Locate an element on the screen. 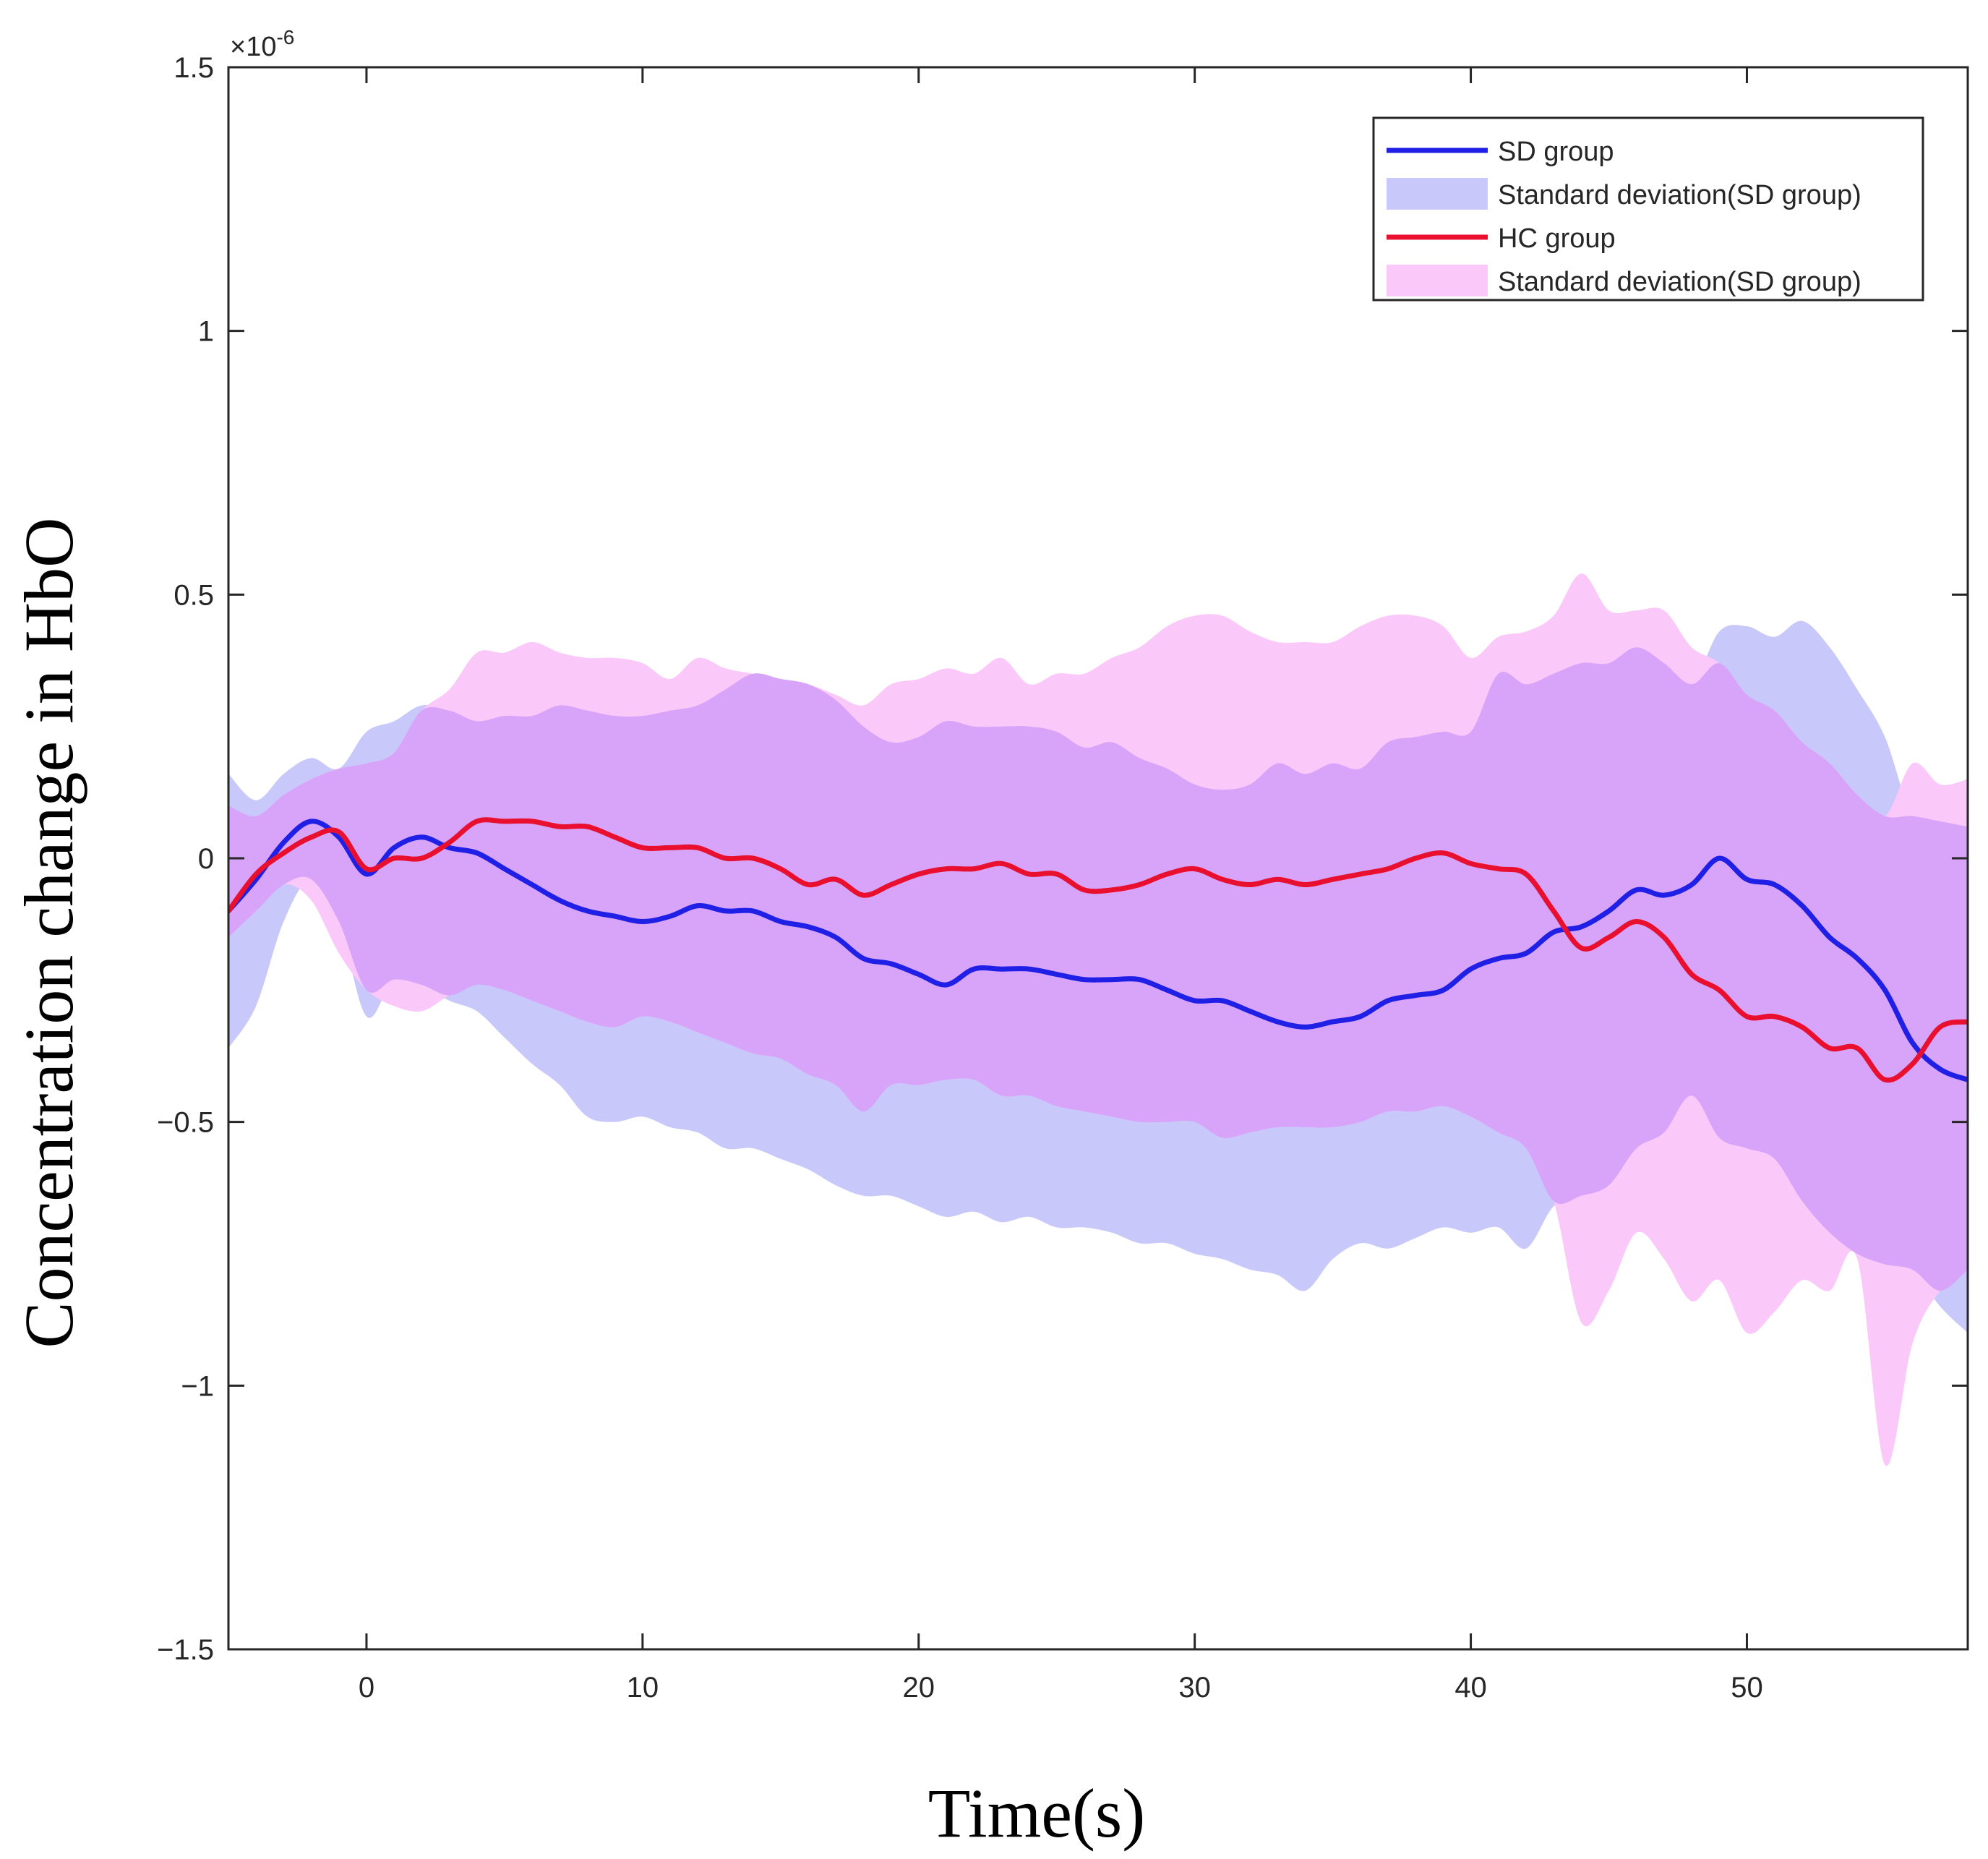 The width and height of the screenshot is (1988, 1859). legend-label: SD group is located at coordinates (1556, 152).